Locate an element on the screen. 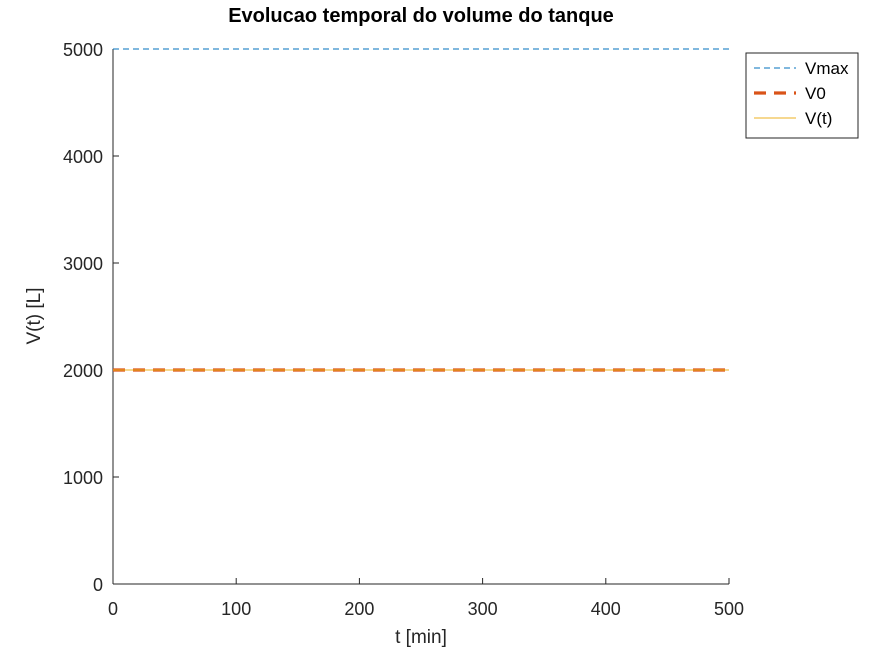 This screenshot has width=875, height=661. x-tick-label: 0 is located at coordinates (113, 609).